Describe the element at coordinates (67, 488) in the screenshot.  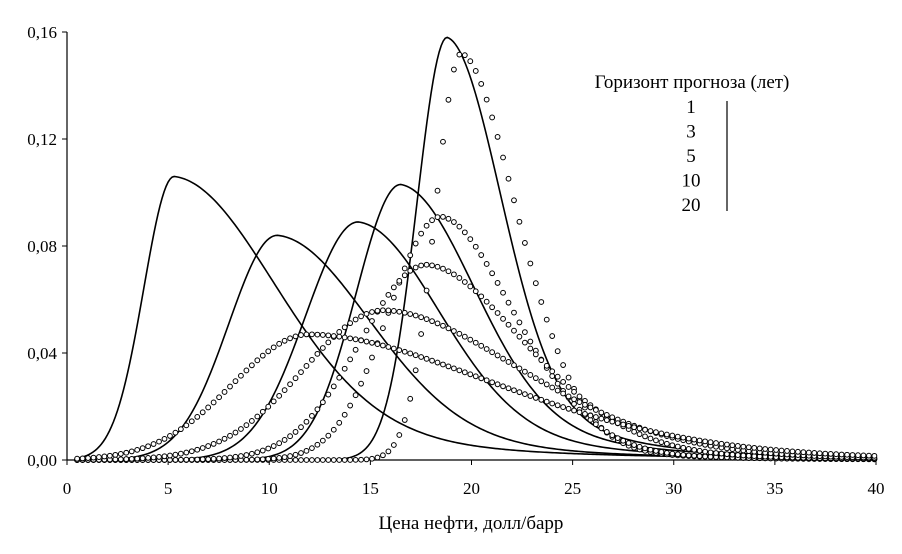
I see `x-tick-label: 0` at that location.